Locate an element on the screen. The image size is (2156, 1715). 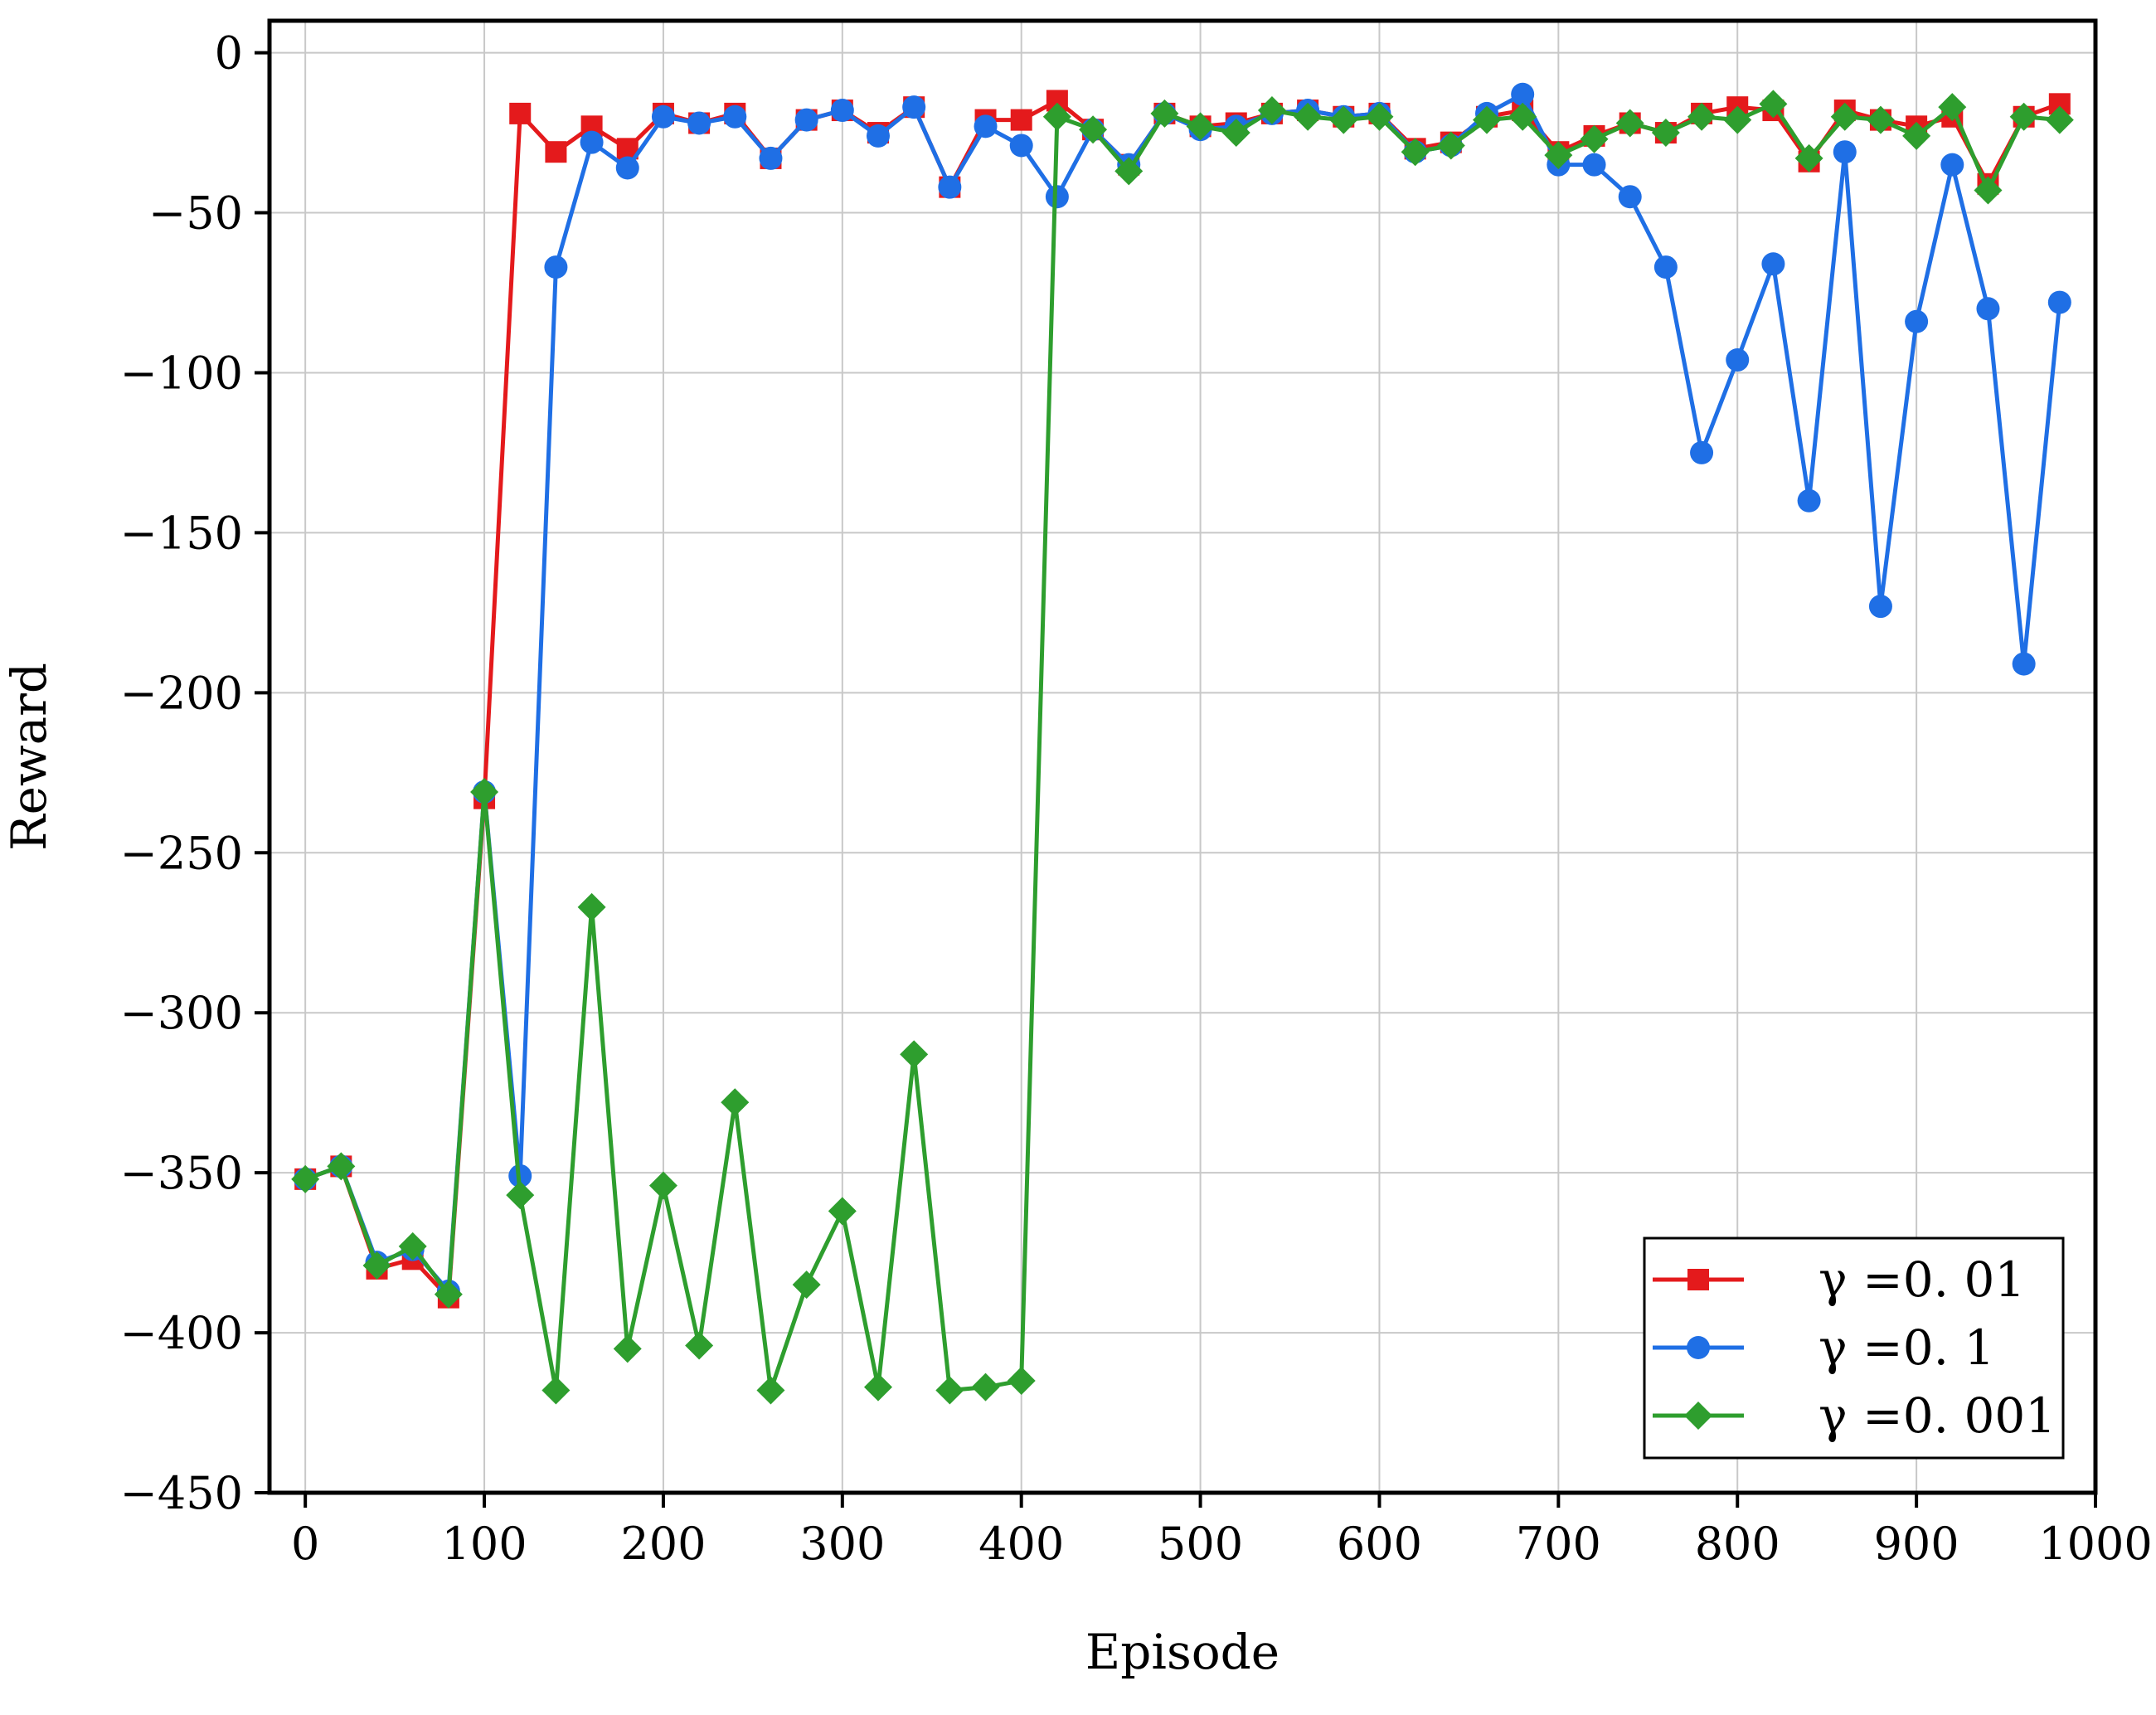
x-tick-label: 400 is located at coordinates (1021, 1544).